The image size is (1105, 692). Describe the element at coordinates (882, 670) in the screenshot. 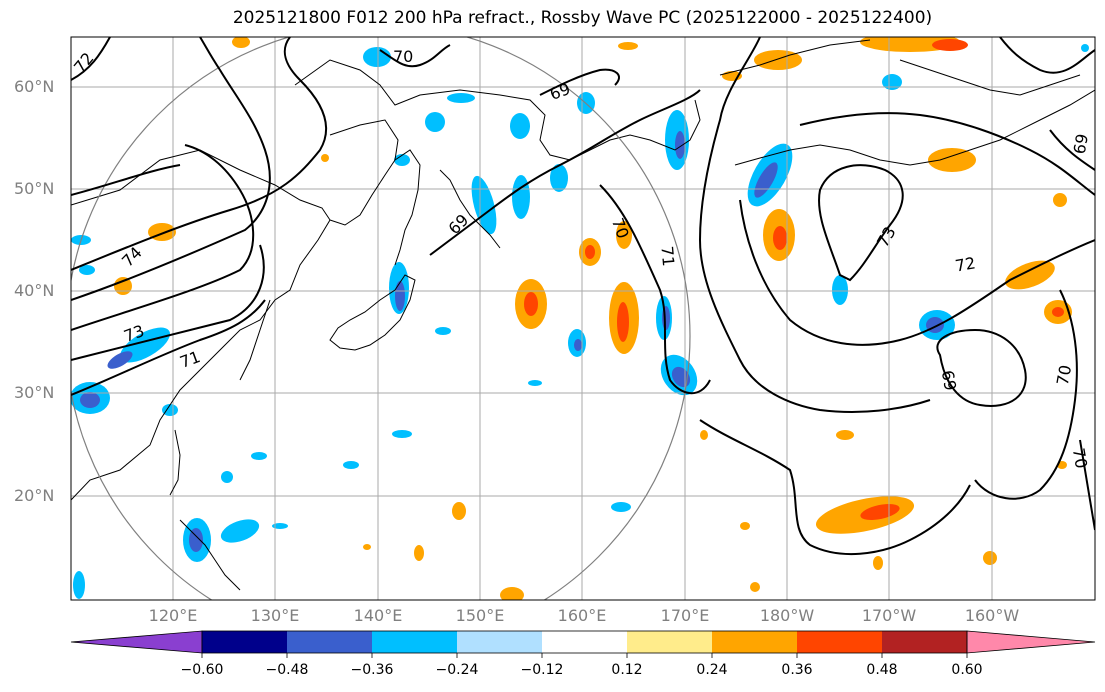

I see `colorbar-tick-label: 0.48` at that location.